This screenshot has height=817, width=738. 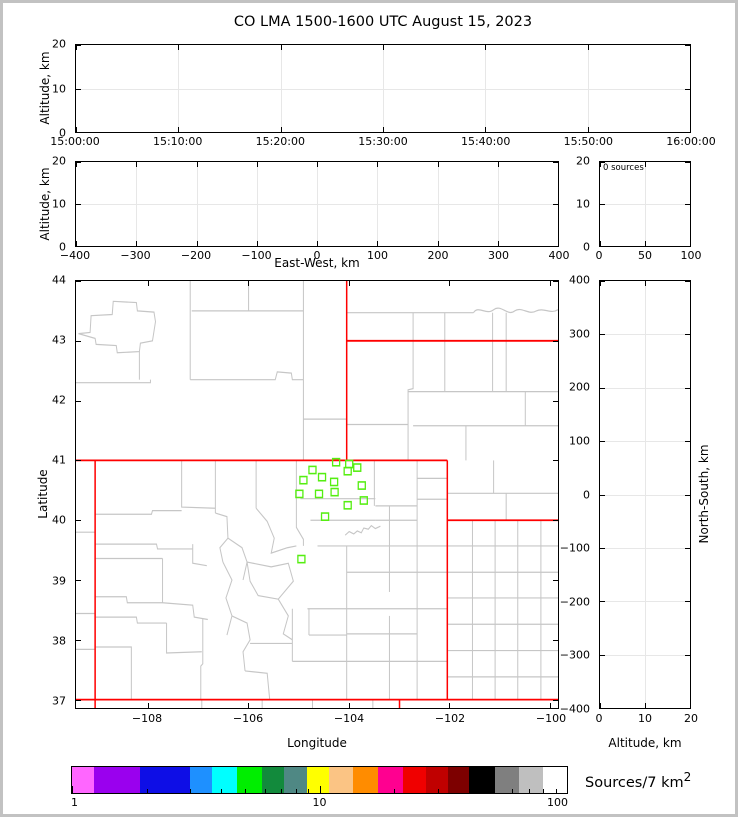 I want to click on tick-label: 43, so click(x=59, y=340).